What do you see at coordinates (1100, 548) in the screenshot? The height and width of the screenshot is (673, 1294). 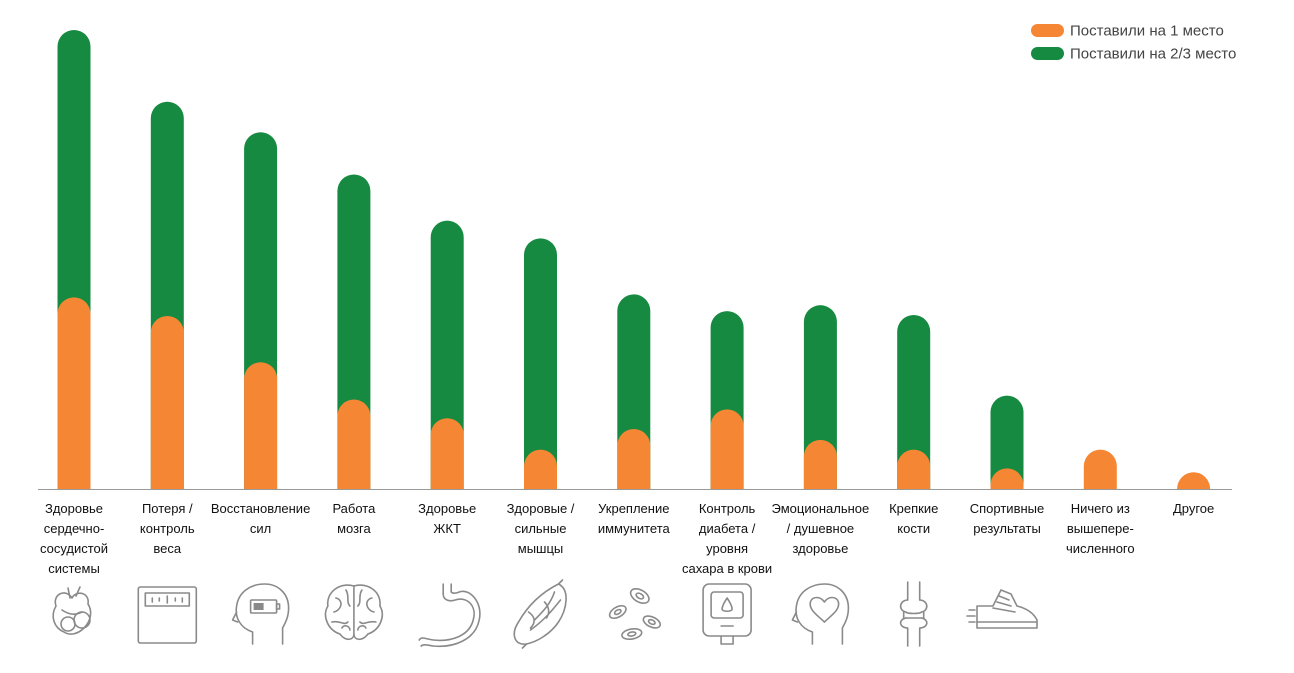 I see `category-label-line: численного` at bounding box center [1100, 548].